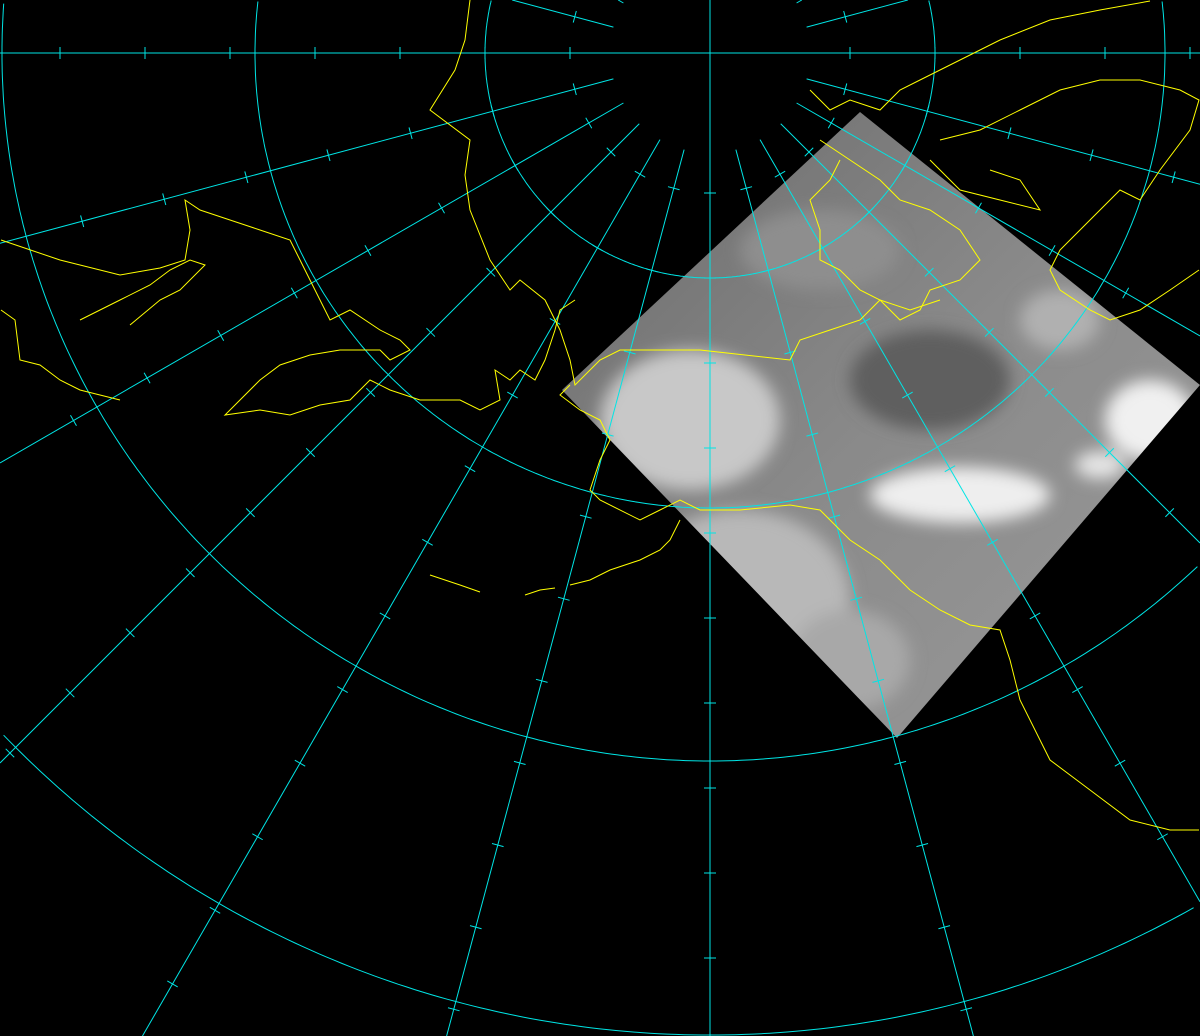  Describe the element at coordinates (288, 307) in the screenshot. I see `coastline-siberia-east` at that location.